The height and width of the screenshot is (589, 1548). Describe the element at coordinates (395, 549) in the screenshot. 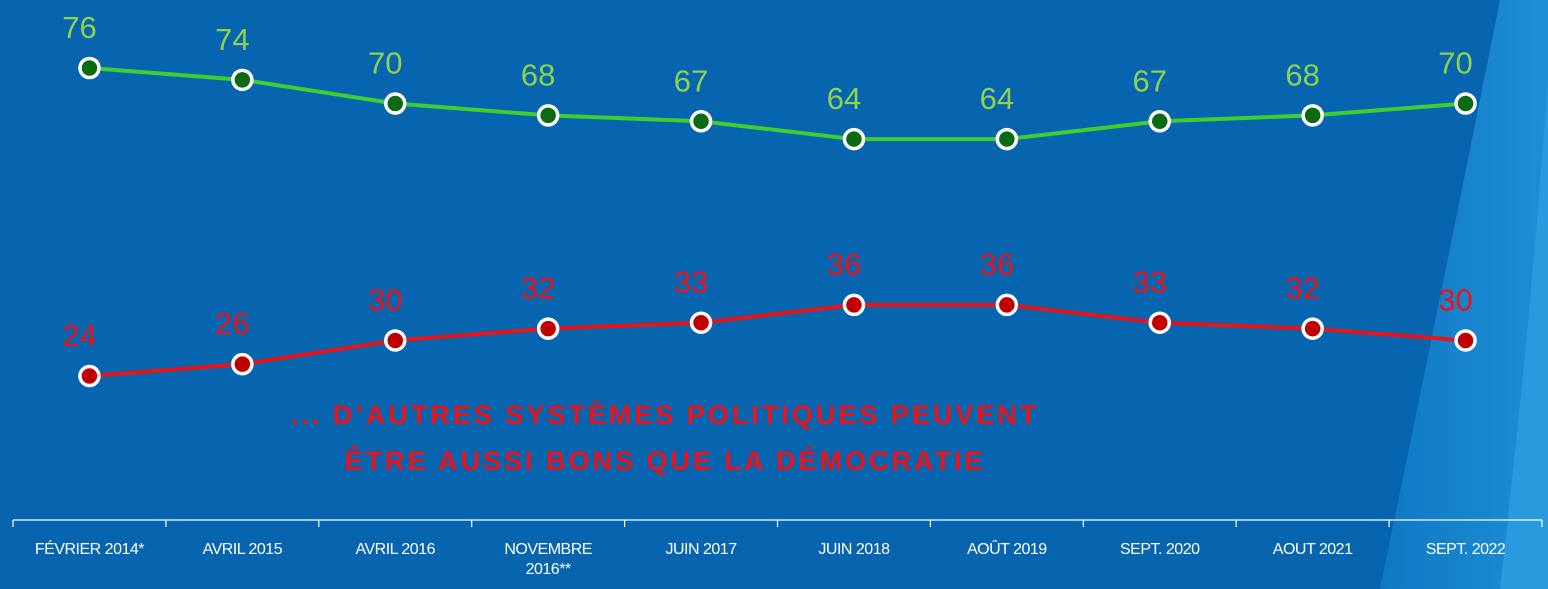

I see `x-tick-label: AVRIL 2016` at that location.